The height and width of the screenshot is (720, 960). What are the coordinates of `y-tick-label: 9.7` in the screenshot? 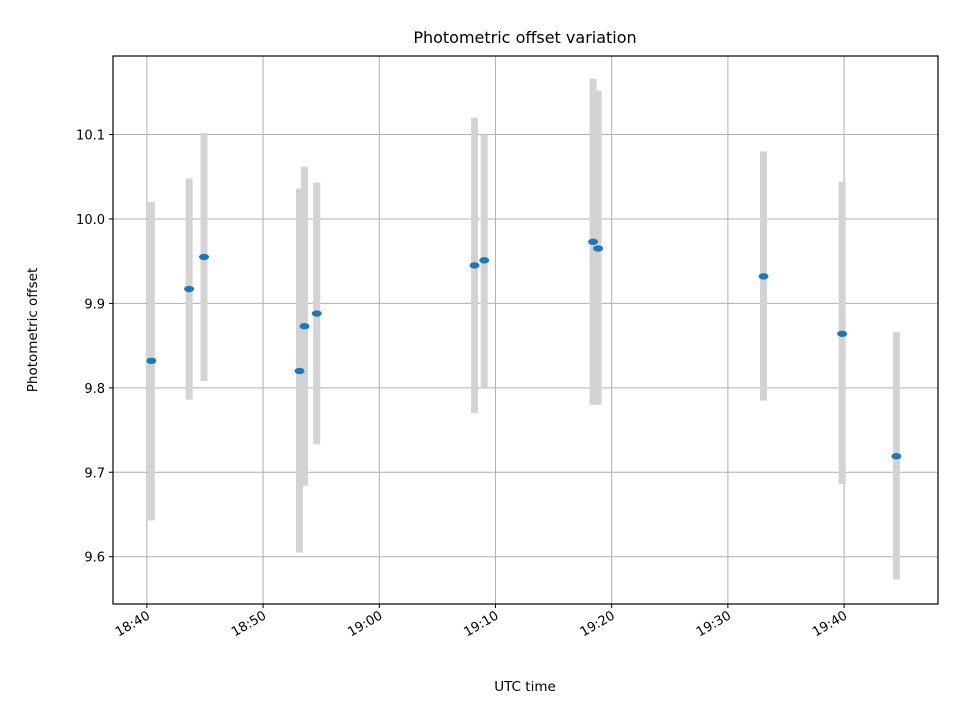 It's located at (94, 473).